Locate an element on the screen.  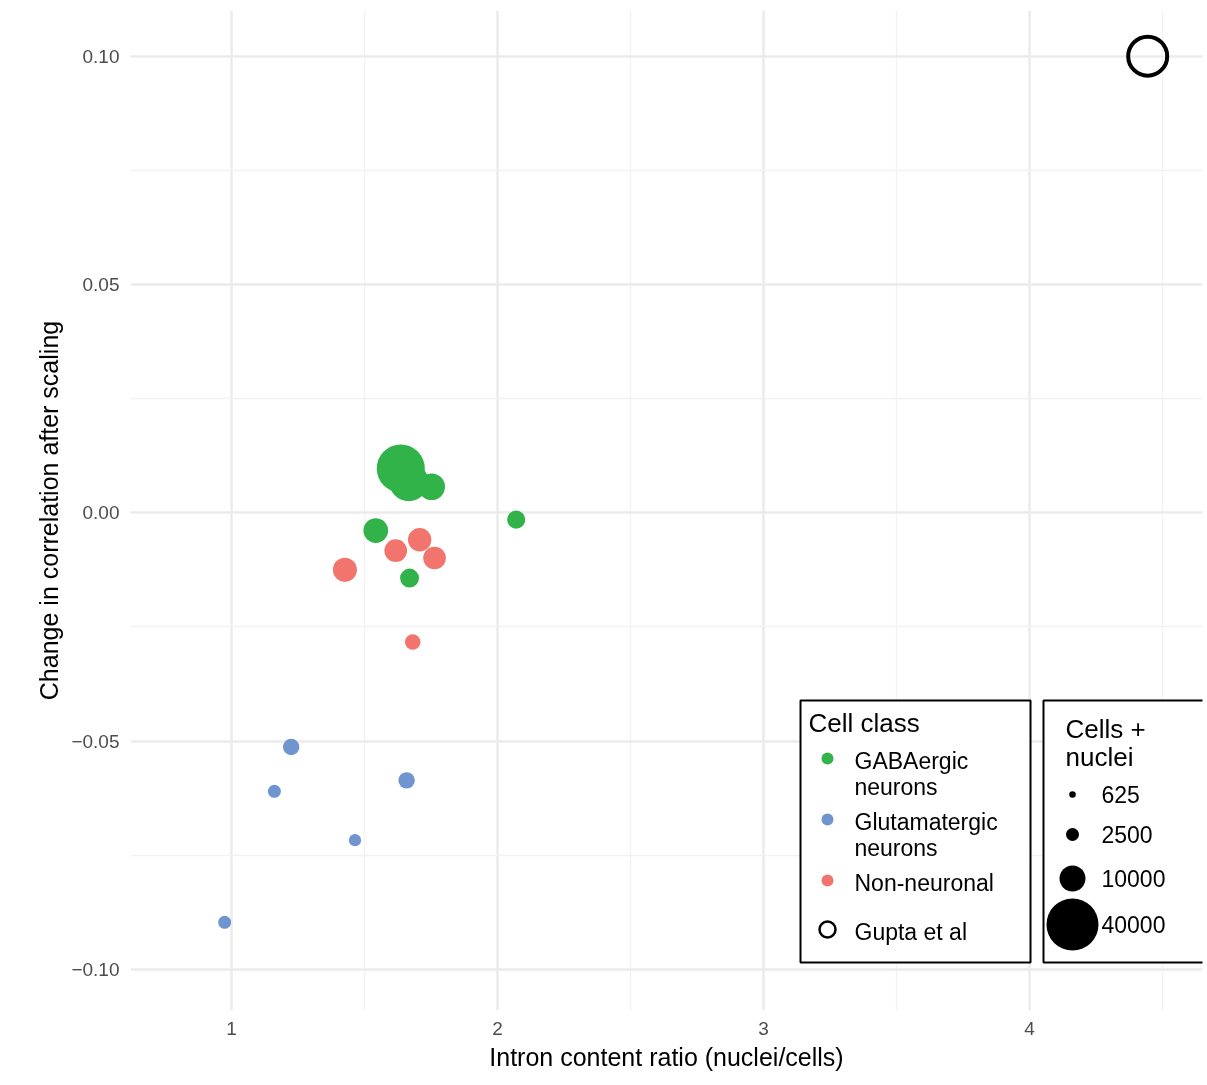
legend-label: Gupta et al is located at coordinates (911, 931).